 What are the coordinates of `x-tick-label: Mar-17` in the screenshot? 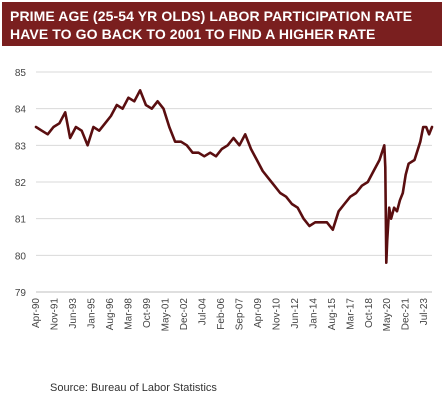 It's located at (350, 314).